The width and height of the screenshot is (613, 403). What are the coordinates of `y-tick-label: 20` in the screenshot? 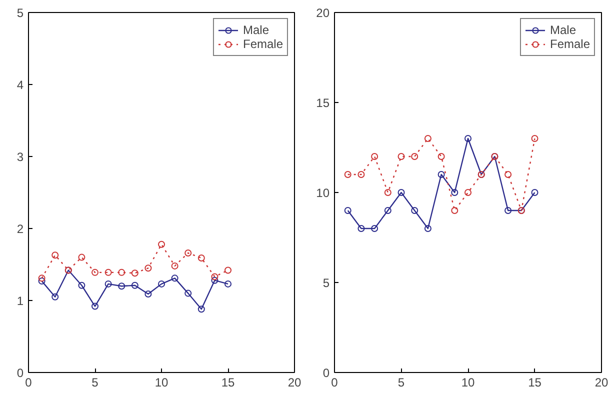 It's located at (323, 13).